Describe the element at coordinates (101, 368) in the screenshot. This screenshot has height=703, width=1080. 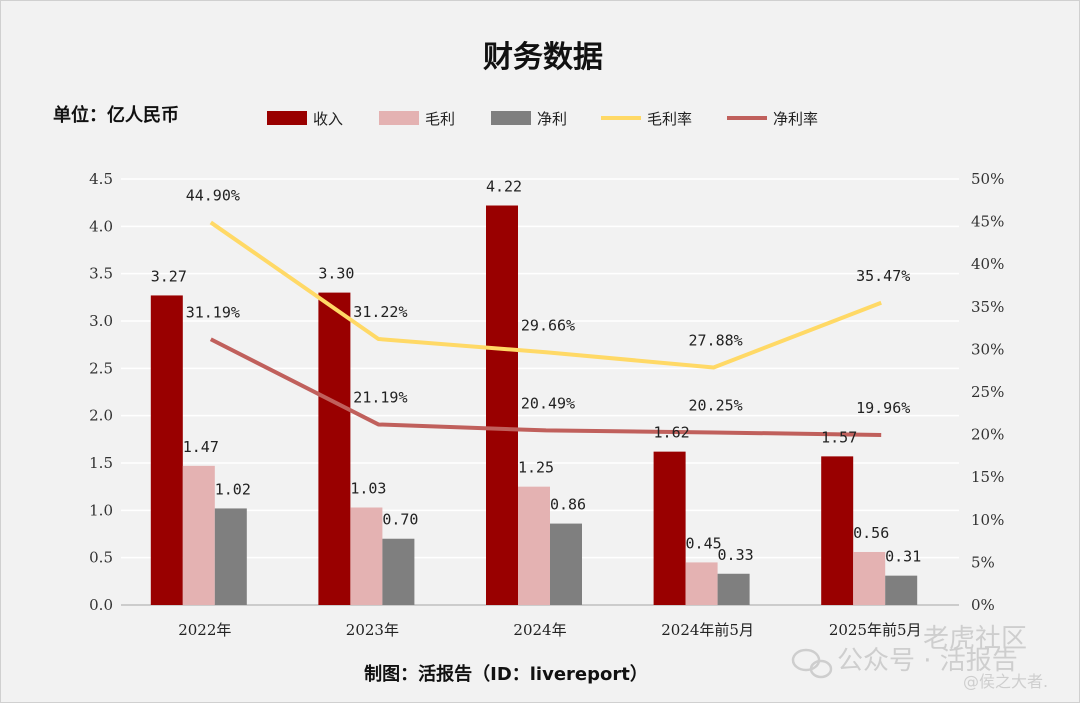
I see `left-tick-label: 2.5` at that location.